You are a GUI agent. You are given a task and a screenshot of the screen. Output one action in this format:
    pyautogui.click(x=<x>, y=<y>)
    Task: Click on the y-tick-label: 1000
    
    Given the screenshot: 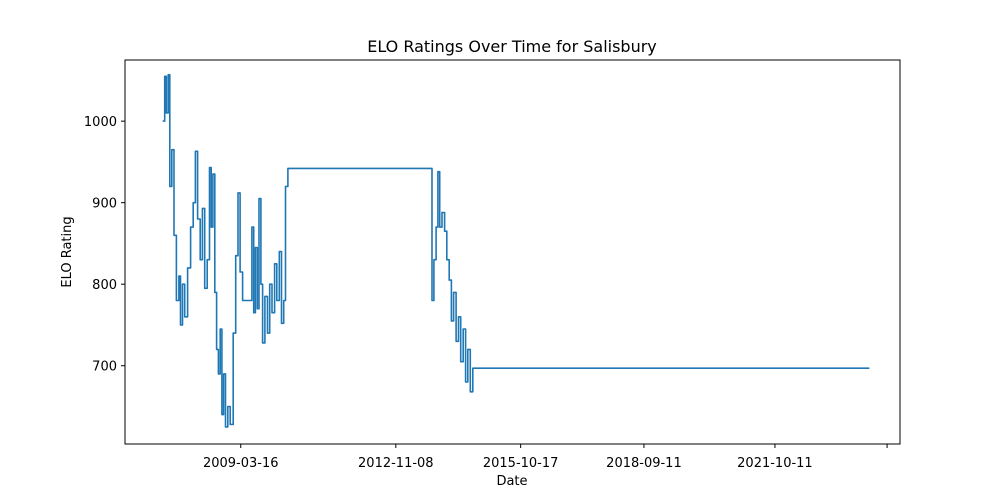 What is the action you would take?
    pyautogui.click(x=100, y=122)
    